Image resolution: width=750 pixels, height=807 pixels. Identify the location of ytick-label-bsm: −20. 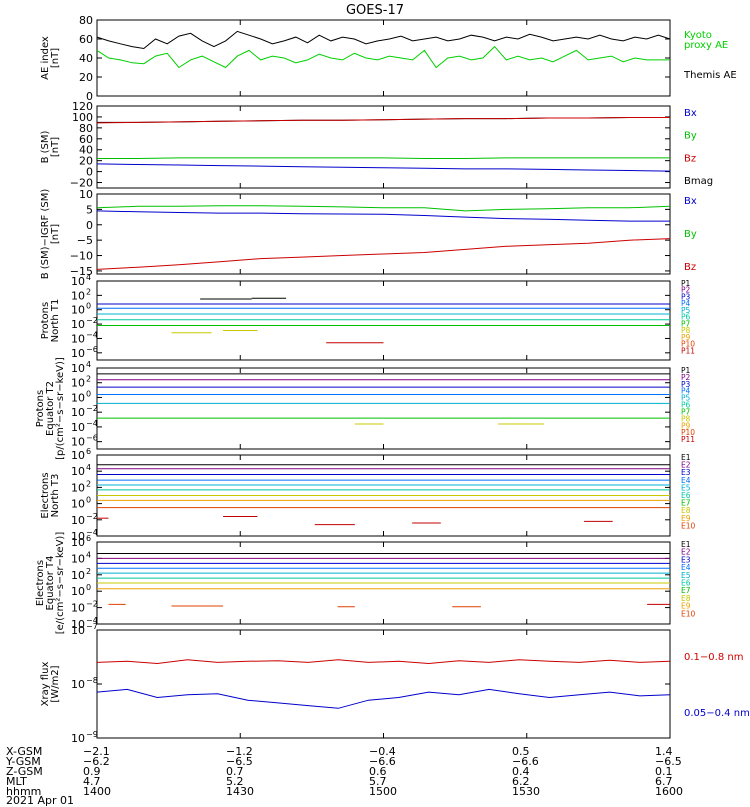
(81, 183).